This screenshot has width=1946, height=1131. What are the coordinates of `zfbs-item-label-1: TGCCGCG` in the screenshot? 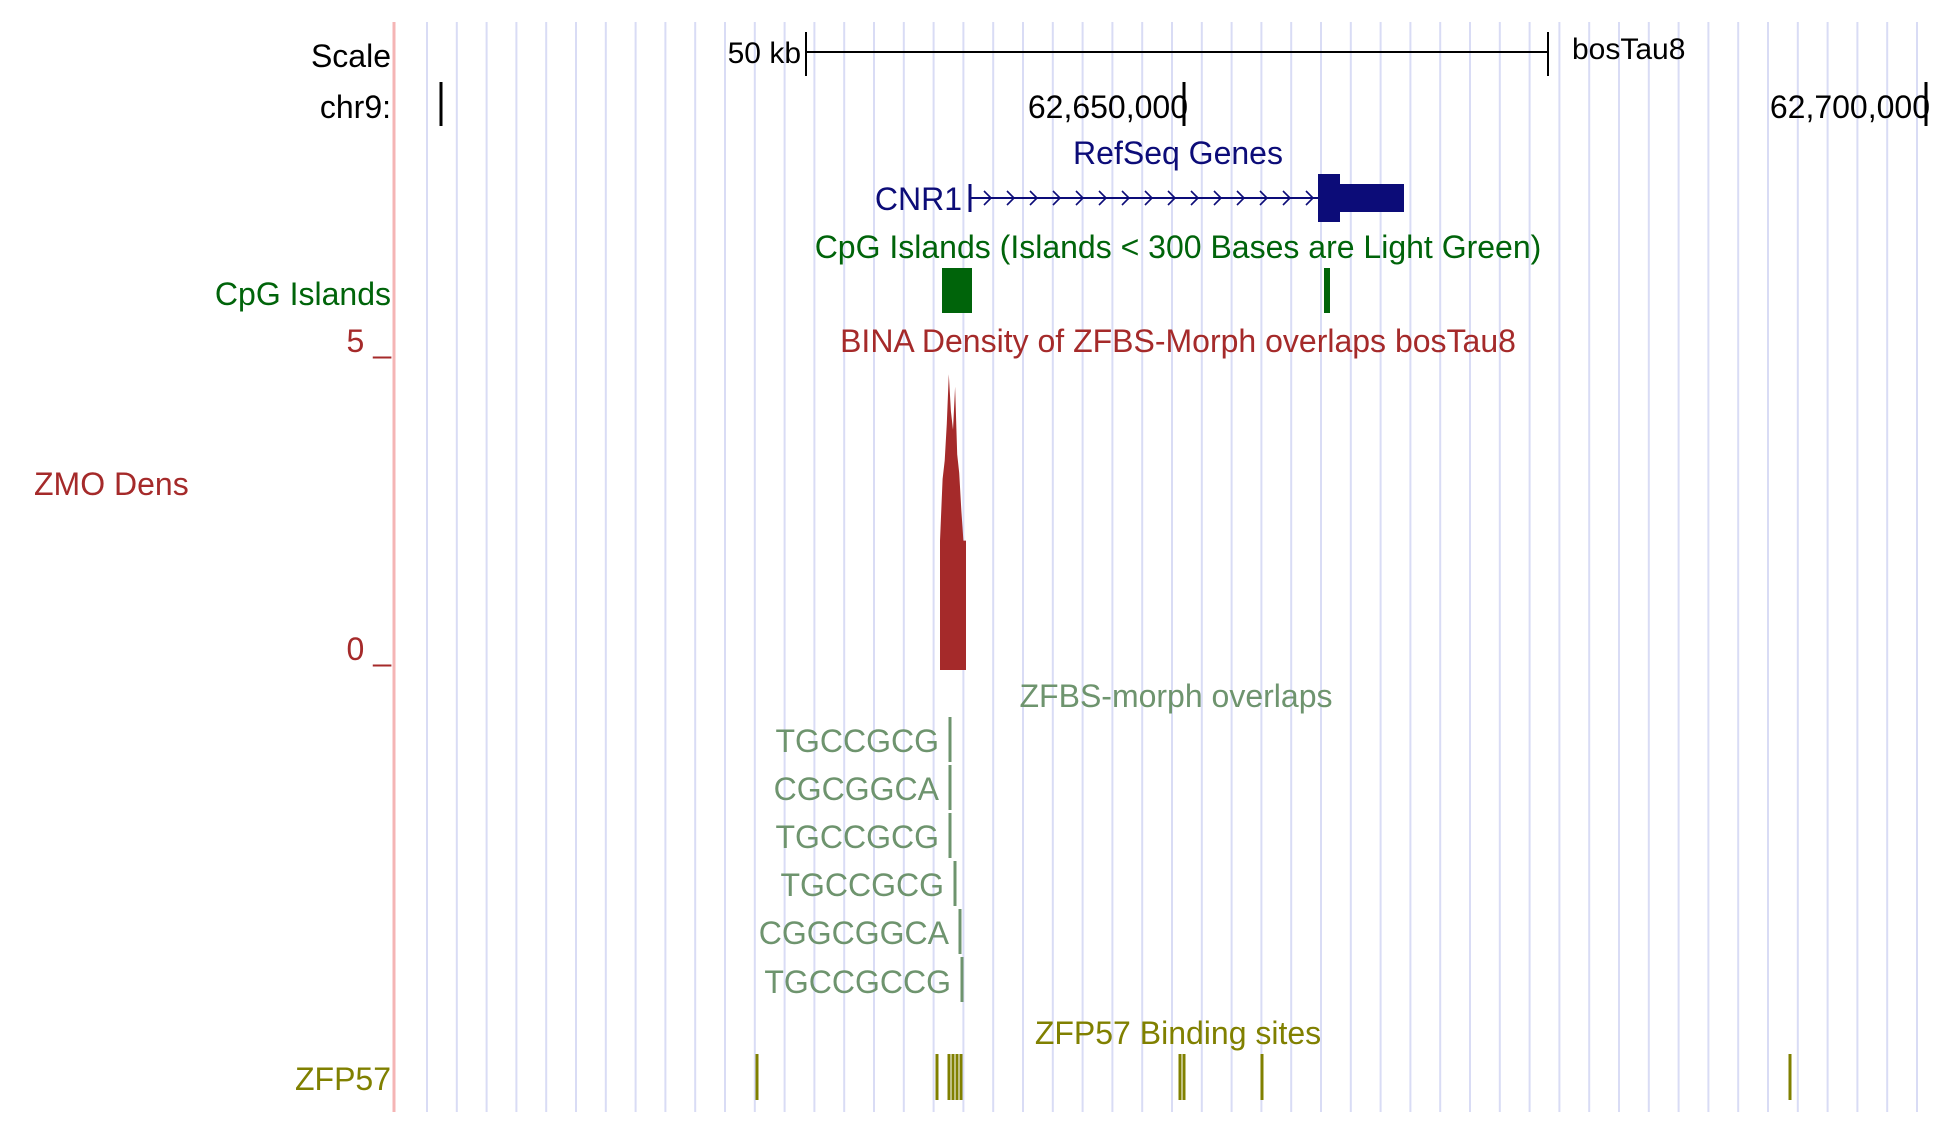 It's located at (857, 741).